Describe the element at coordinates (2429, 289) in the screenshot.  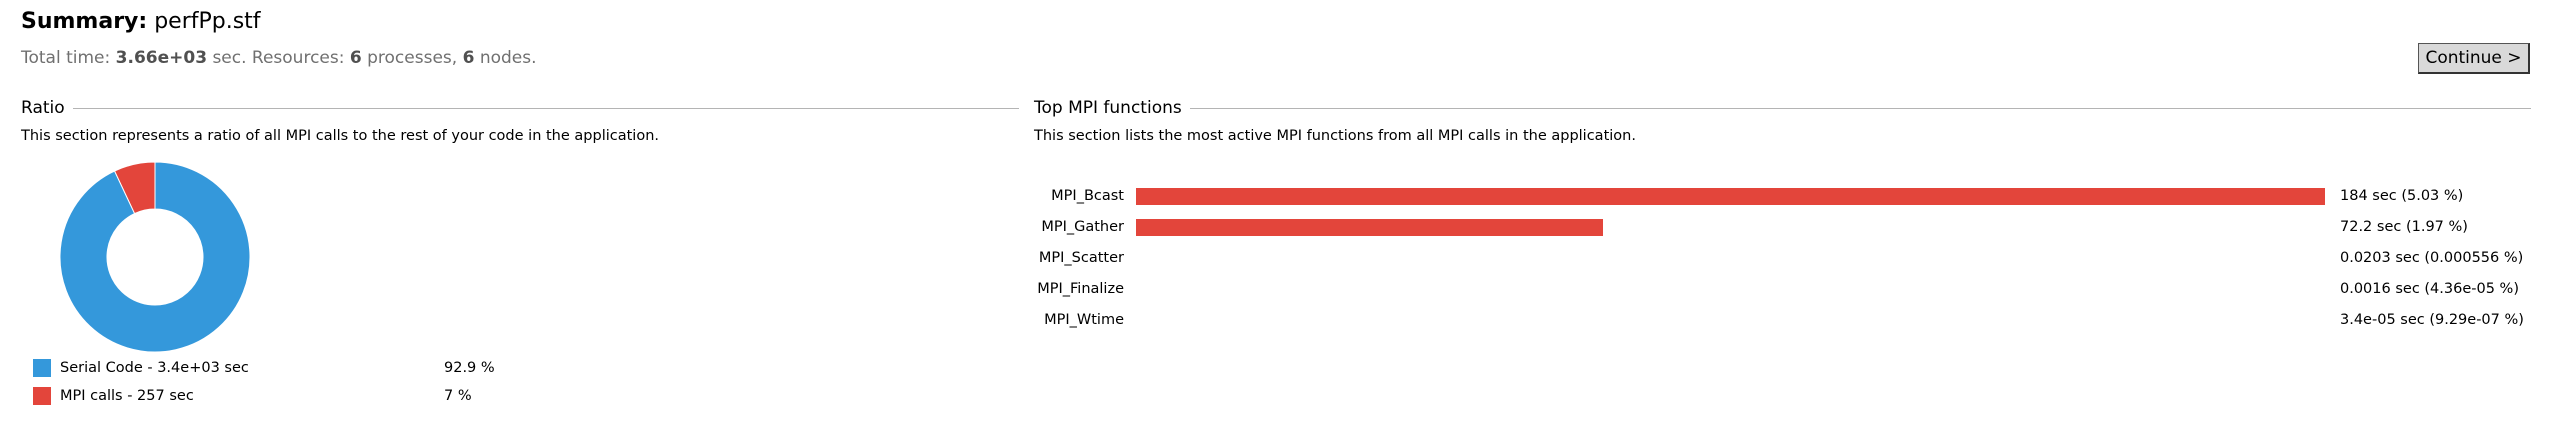
I see `mpi-function-value: 0.0016 sec (4.36e-05 %)` at that location.